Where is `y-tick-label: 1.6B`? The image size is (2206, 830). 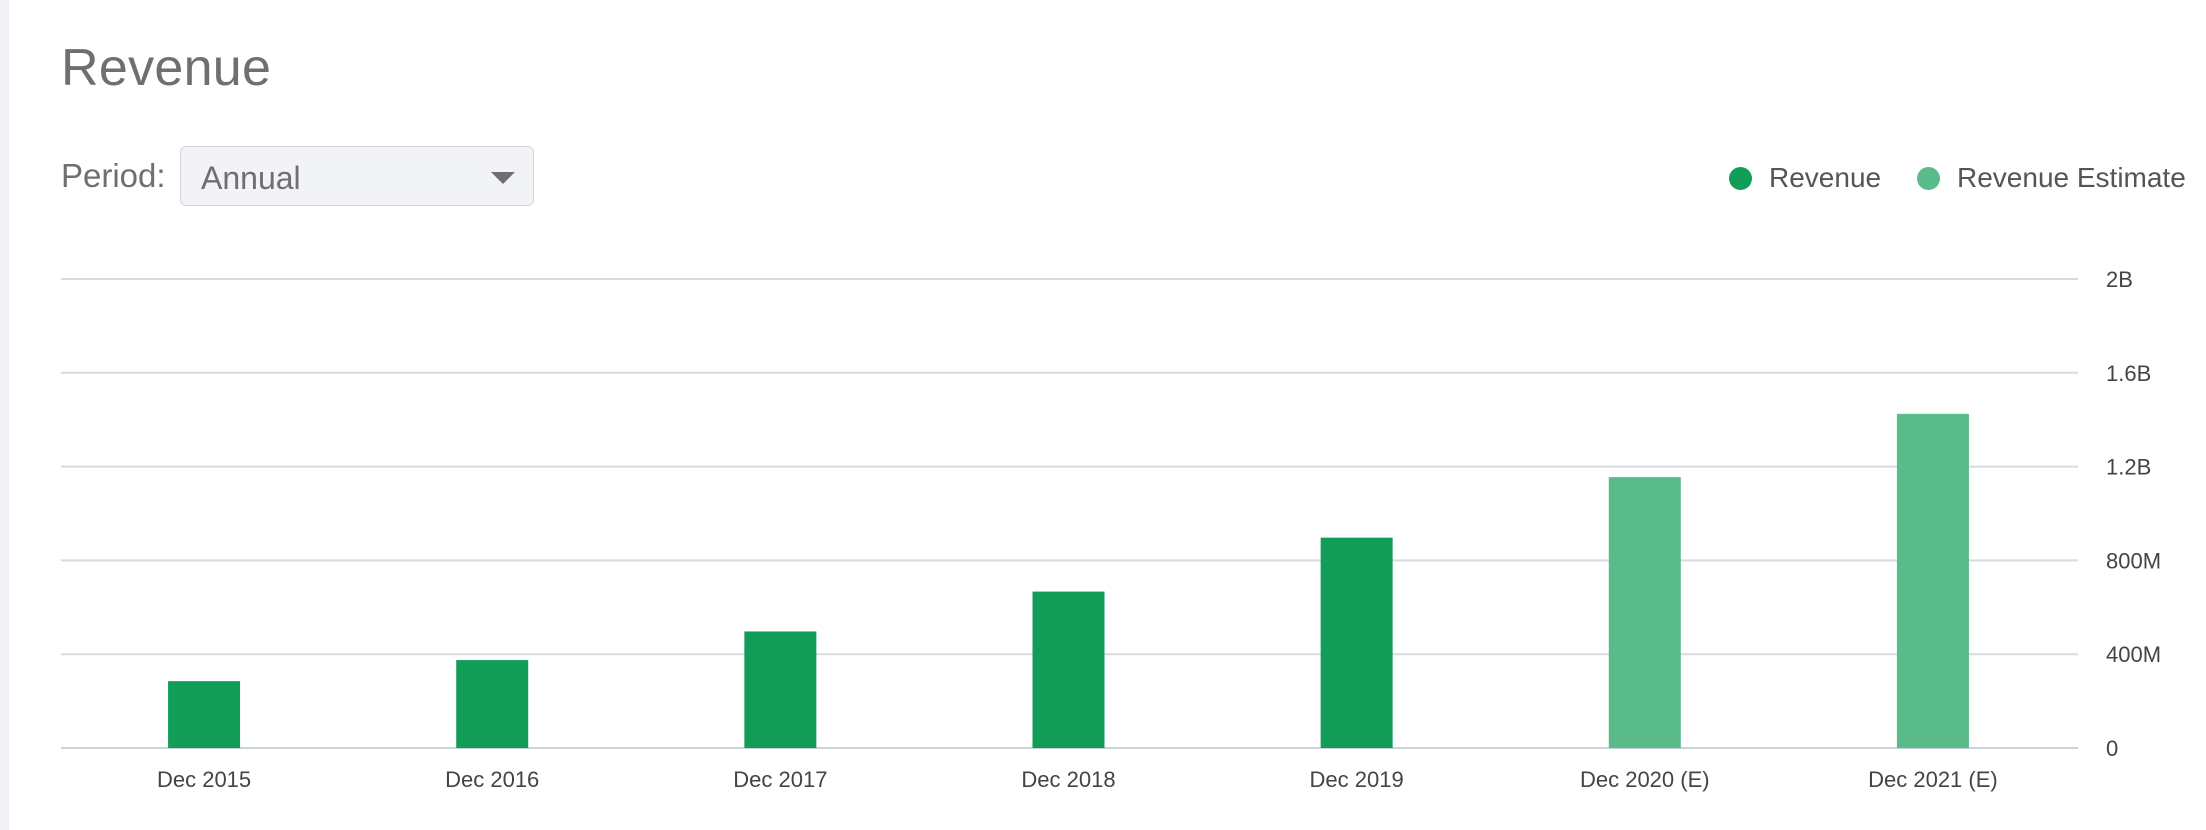
y-tick-label: 1.6B is located at coordinates (2128, 373).